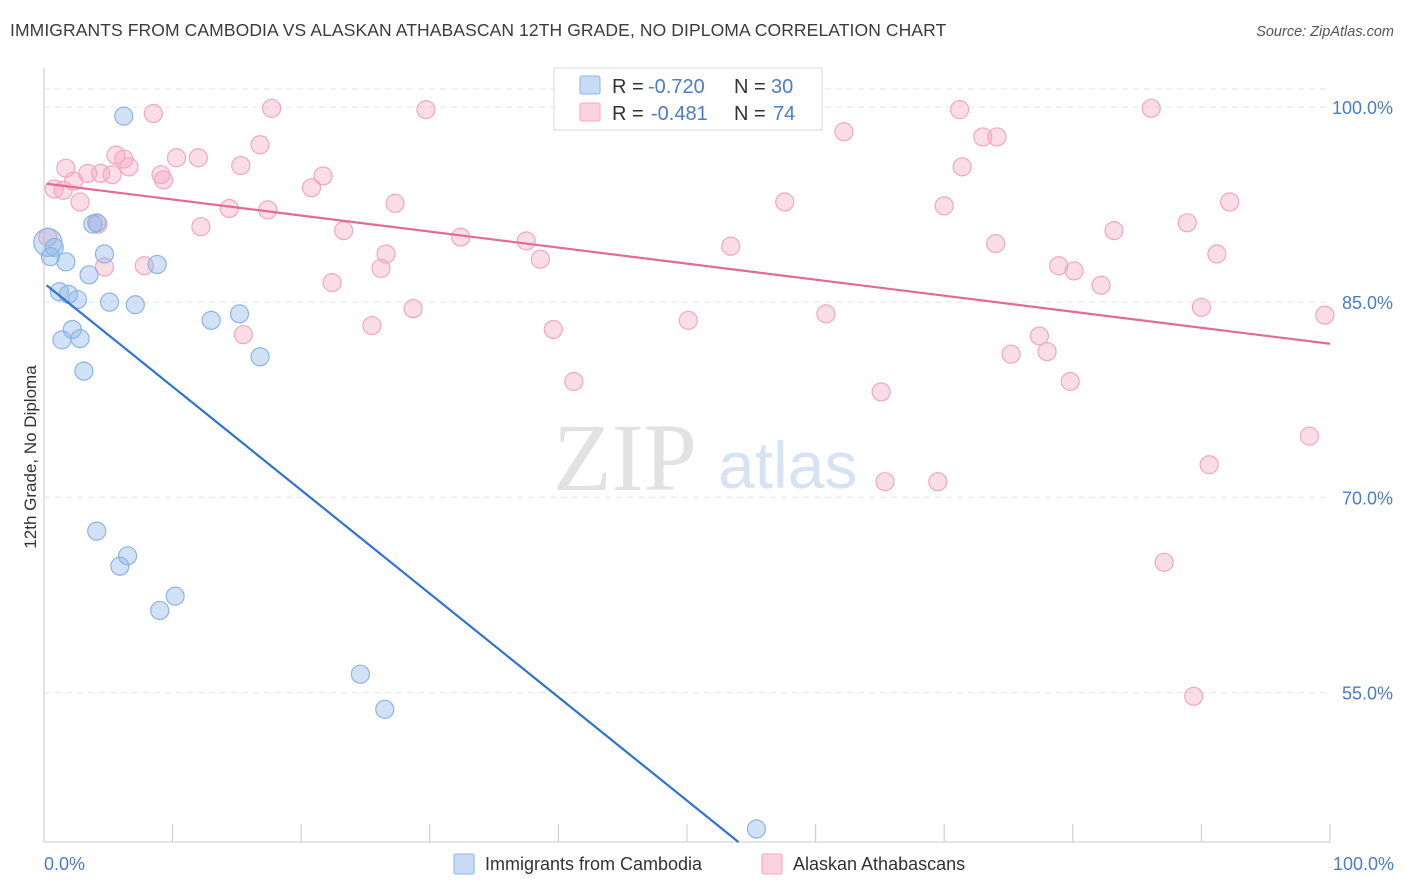  Describe the element at coordinates (1367, 303) in the screenshot. I see `y-tick-label-1: 85.0%` at that location.